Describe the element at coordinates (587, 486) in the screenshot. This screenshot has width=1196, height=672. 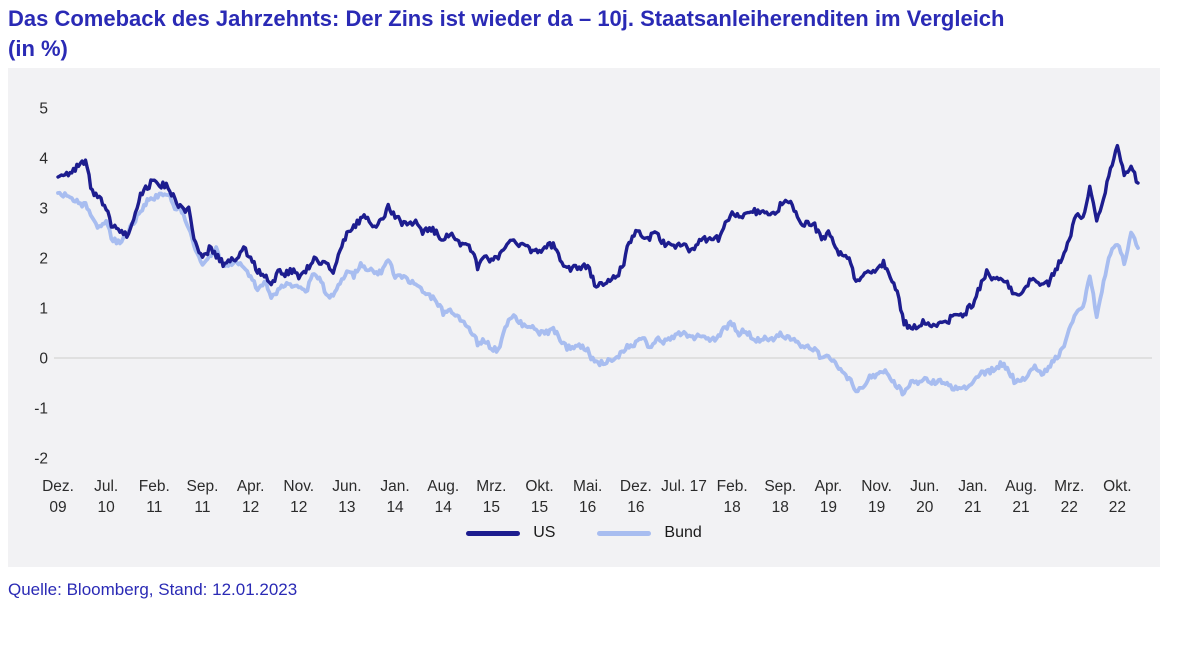
I see `x-tick-month-label: Mai.` at that location.